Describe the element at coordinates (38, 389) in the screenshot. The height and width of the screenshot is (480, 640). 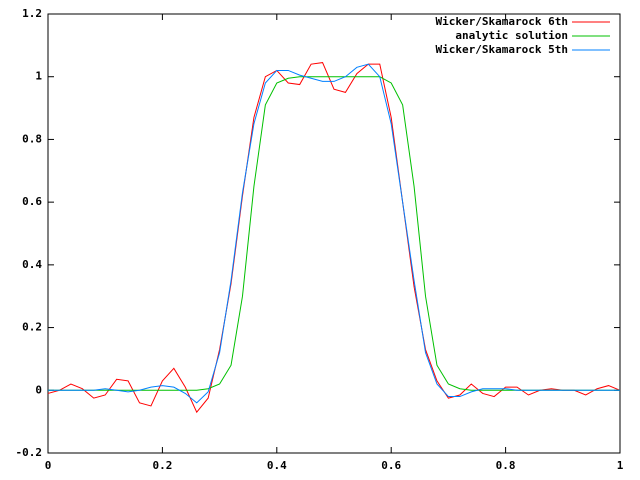
I see `y-tick-label: 0` at that location.